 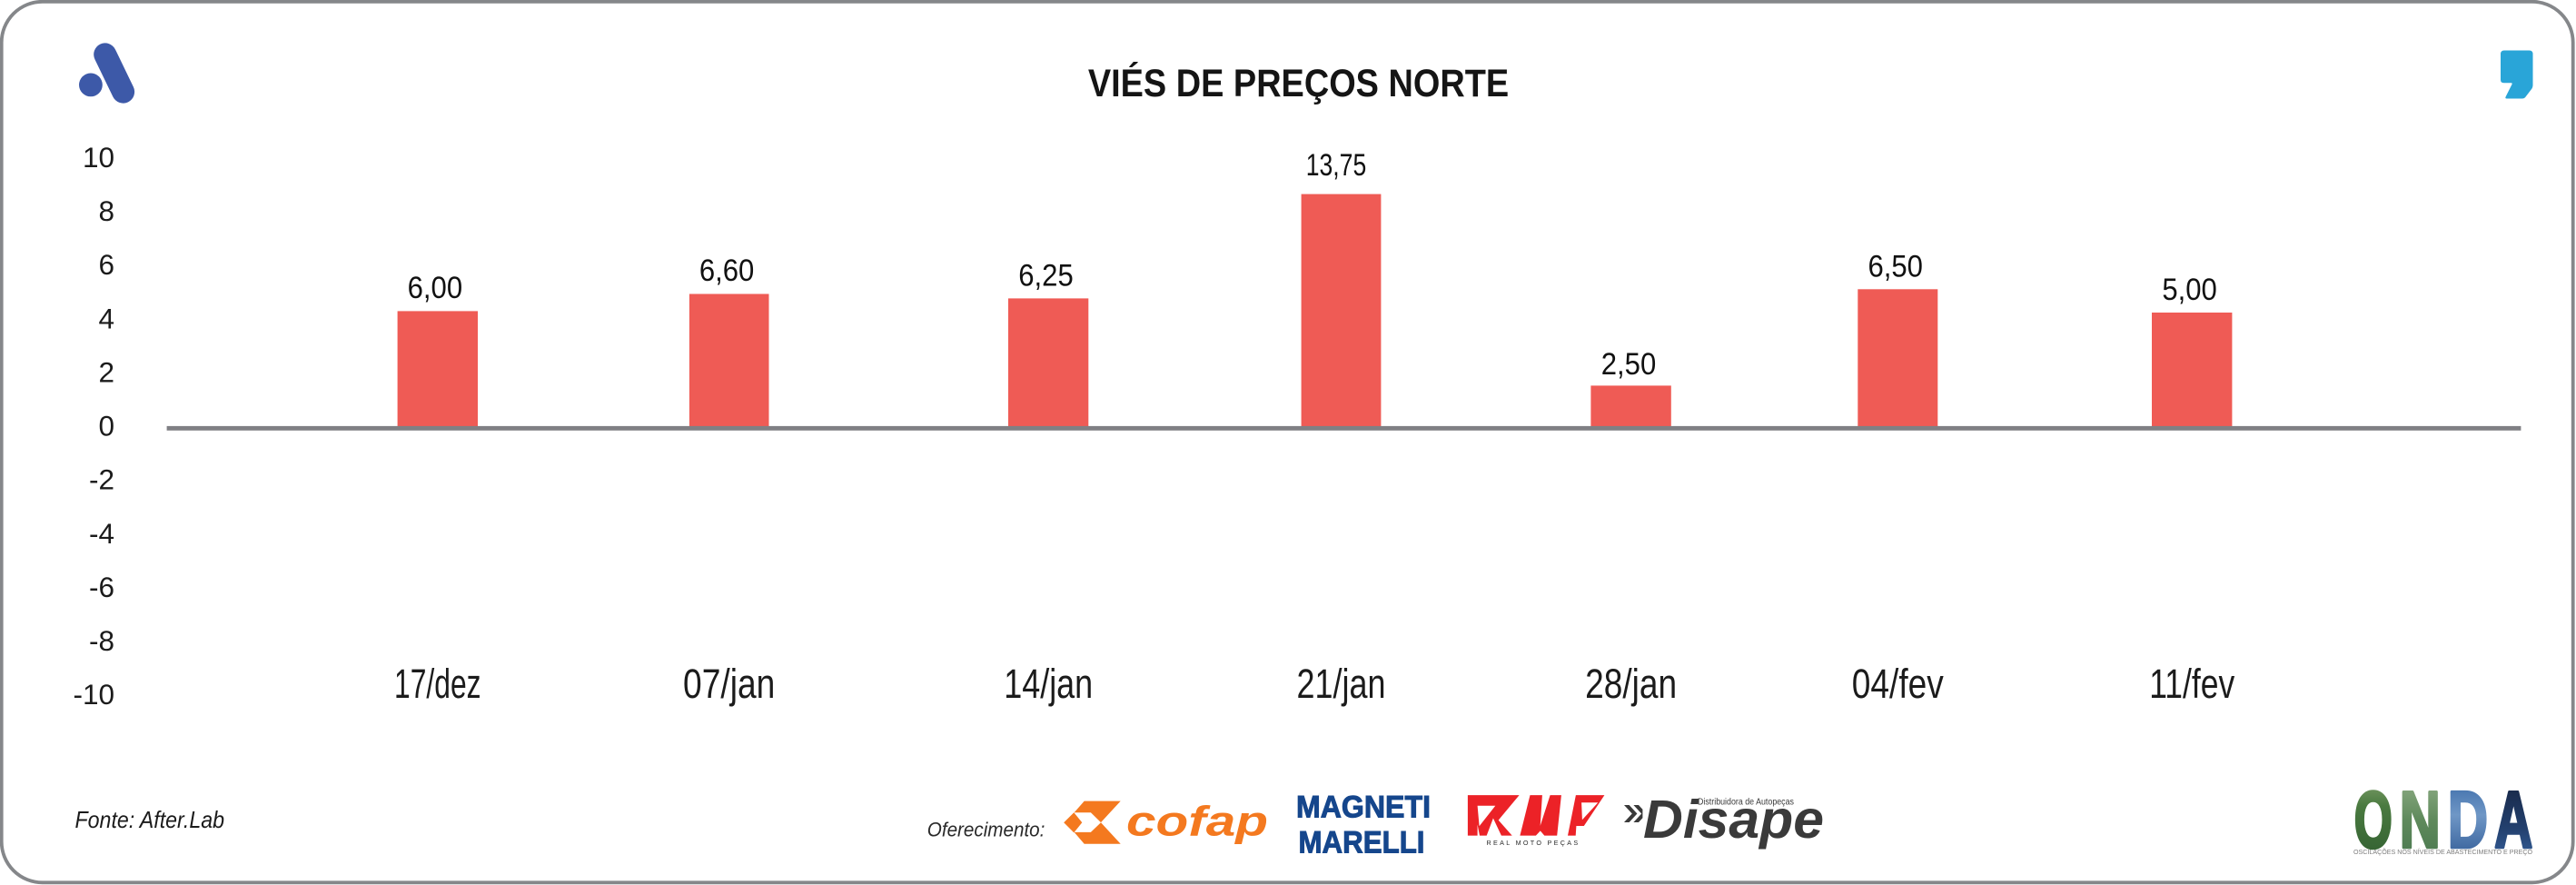 What do you see at coordinates (2373, 819) in the screenshot?
I see `svg-text: O` at bounding box center [2373, 819].